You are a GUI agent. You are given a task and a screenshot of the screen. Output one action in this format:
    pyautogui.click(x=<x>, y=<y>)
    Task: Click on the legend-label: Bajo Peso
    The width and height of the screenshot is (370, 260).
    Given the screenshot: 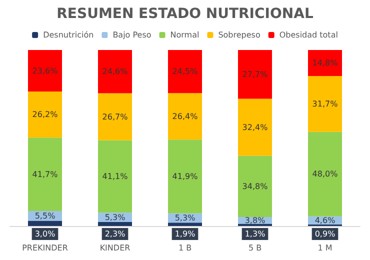 What is the action you would take?
    pyautogui.click(x=132, y=35)
    